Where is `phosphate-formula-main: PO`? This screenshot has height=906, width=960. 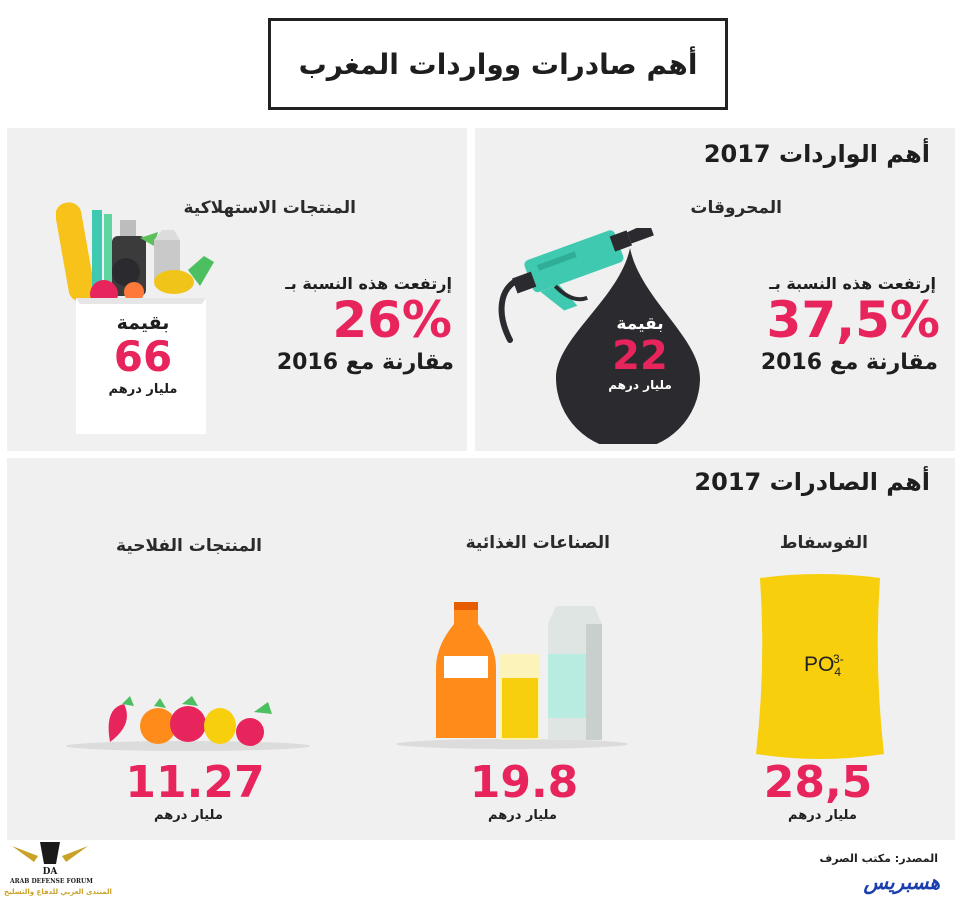 phosphate-formula-main: PO is located at coordinates (819, 664).